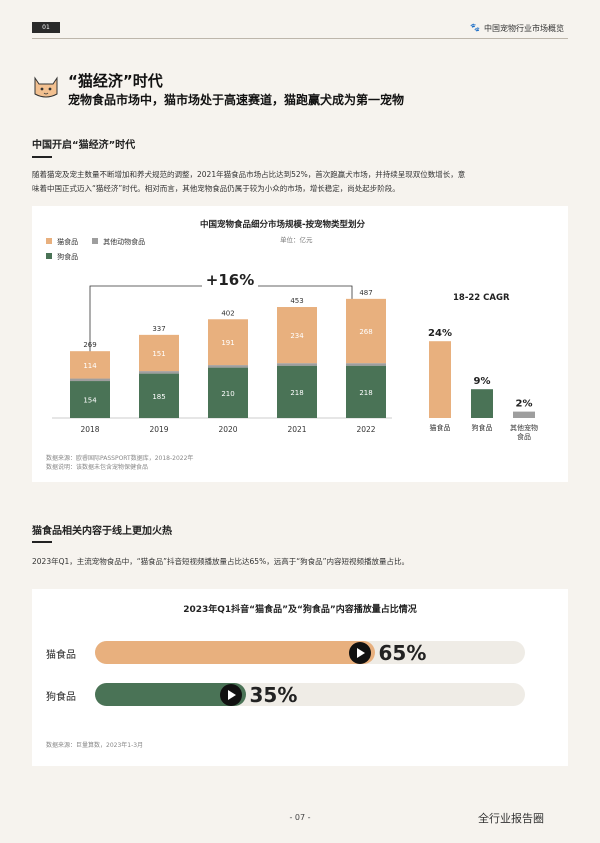  I want to click on segment-label: 191, so click(227, 343).